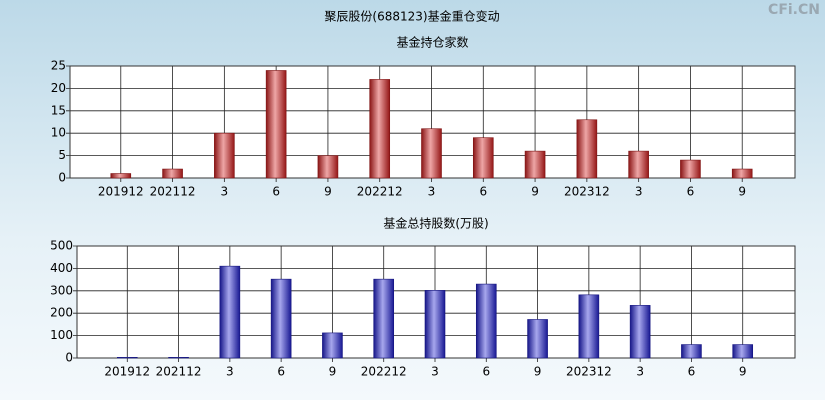 This screenshot has height=400, width=825. Describe the element at coordinates (62, 155) in the screenshot. I see `y-tick-label: 5` at that location.